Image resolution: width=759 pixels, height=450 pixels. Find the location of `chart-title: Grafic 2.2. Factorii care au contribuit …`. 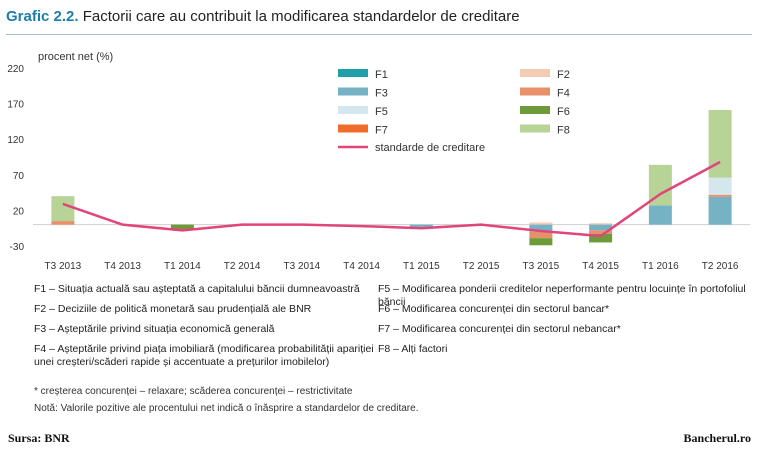

chart-title: Grafic 2.2. Factorii care au contribuit … is located at coordinates (263, 16).